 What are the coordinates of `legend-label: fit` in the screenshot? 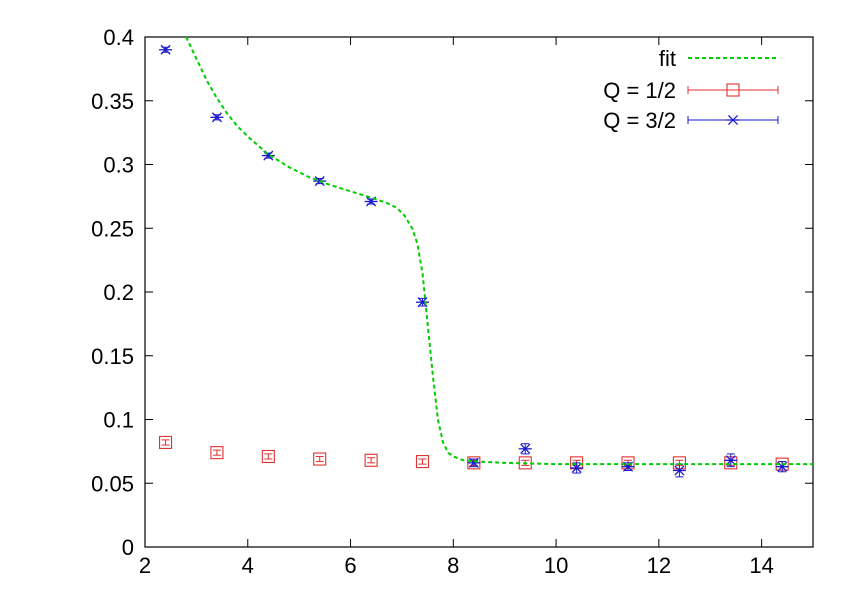 It's located at (667, 58).